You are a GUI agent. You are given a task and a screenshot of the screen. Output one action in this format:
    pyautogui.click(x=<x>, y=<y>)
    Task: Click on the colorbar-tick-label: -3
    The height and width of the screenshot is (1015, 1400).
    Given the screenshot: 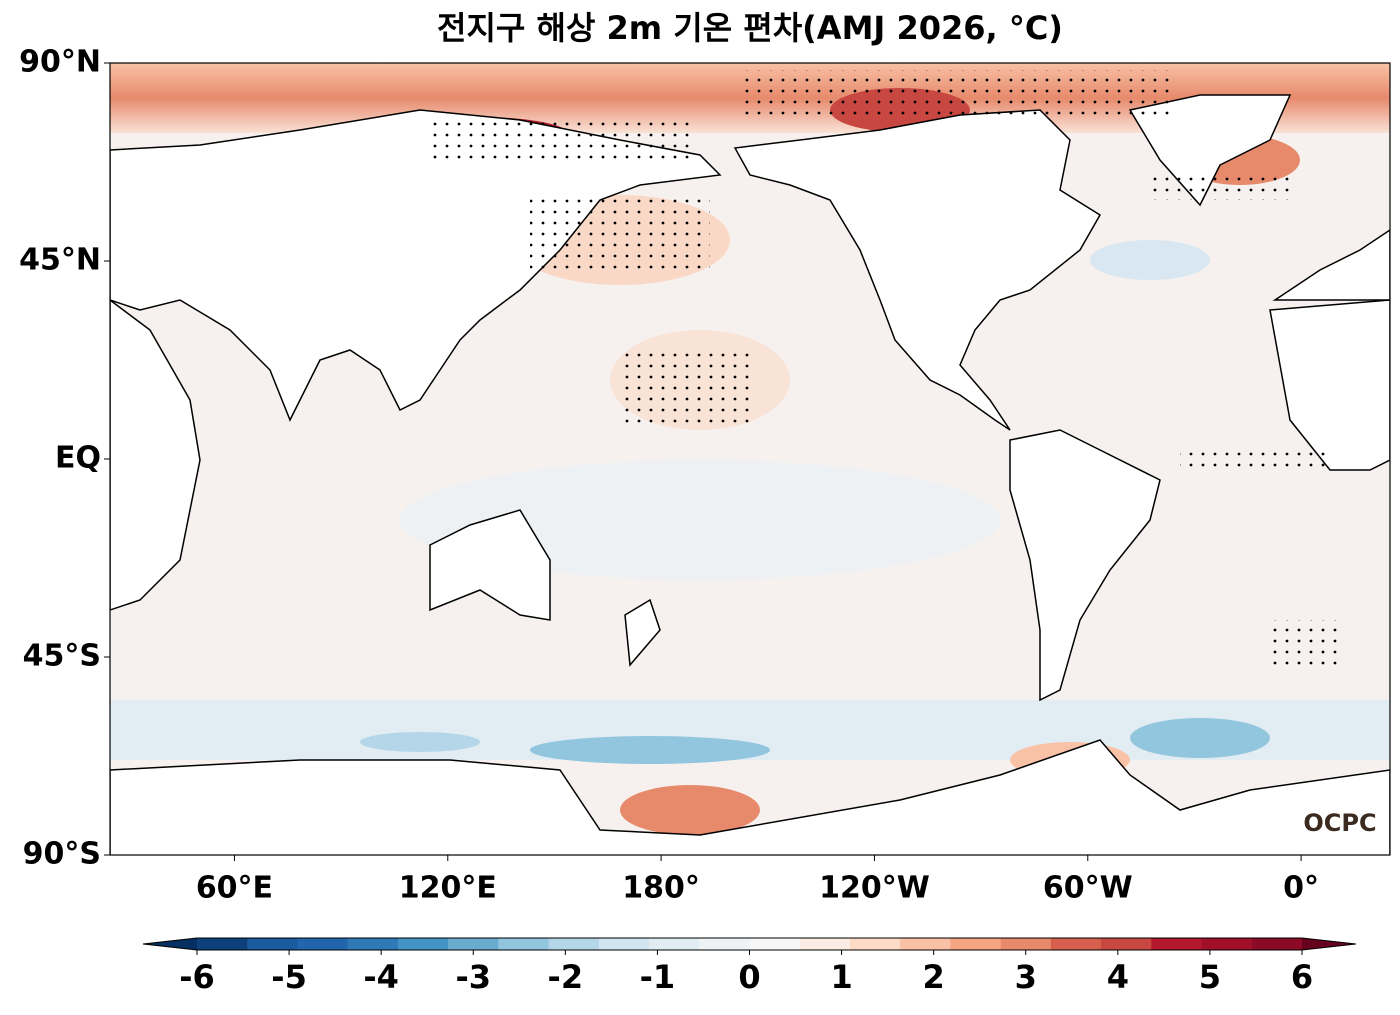 What is the action you would take?
    pyautogui.click(x=473, y=977)
    